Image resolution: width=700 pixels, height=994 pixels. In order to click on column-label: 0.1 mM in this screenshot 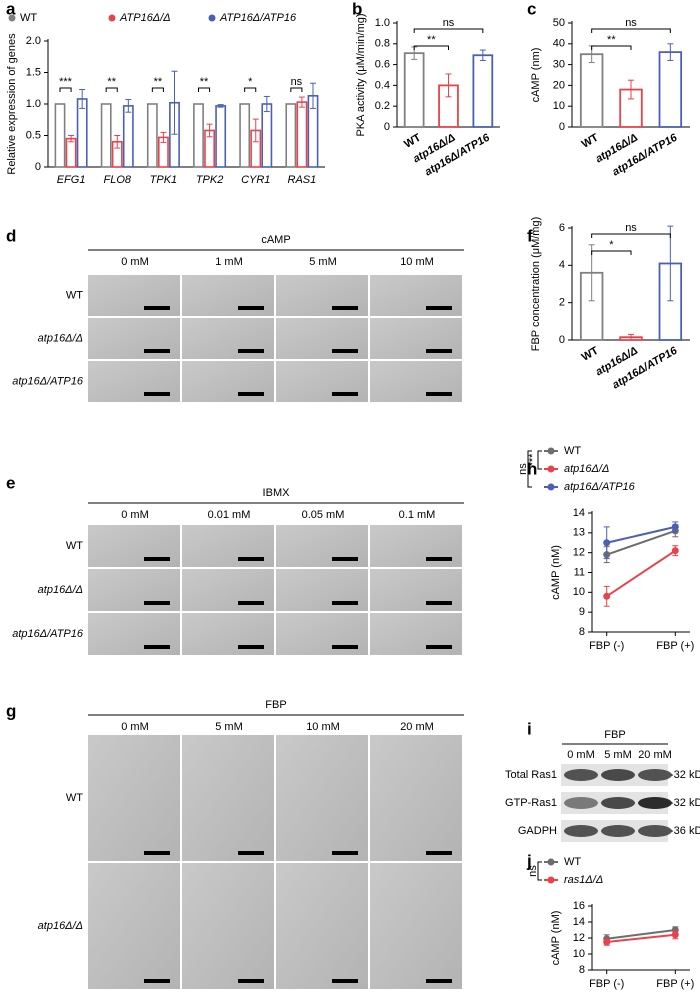, I will do `click(417, 515)`.